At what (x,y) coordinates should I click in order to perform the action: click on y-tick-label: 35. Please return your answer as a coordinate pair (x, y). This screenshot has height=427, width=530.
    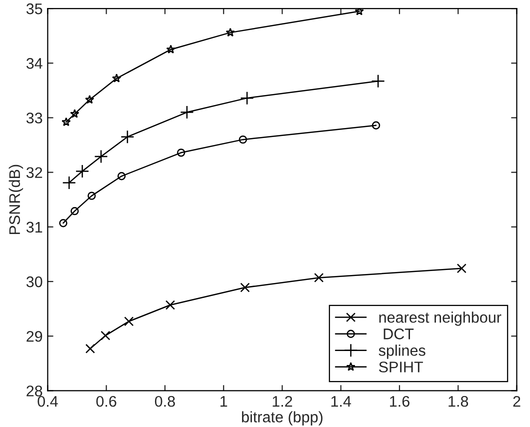
    Looking at the image, I should click on (34, 8).